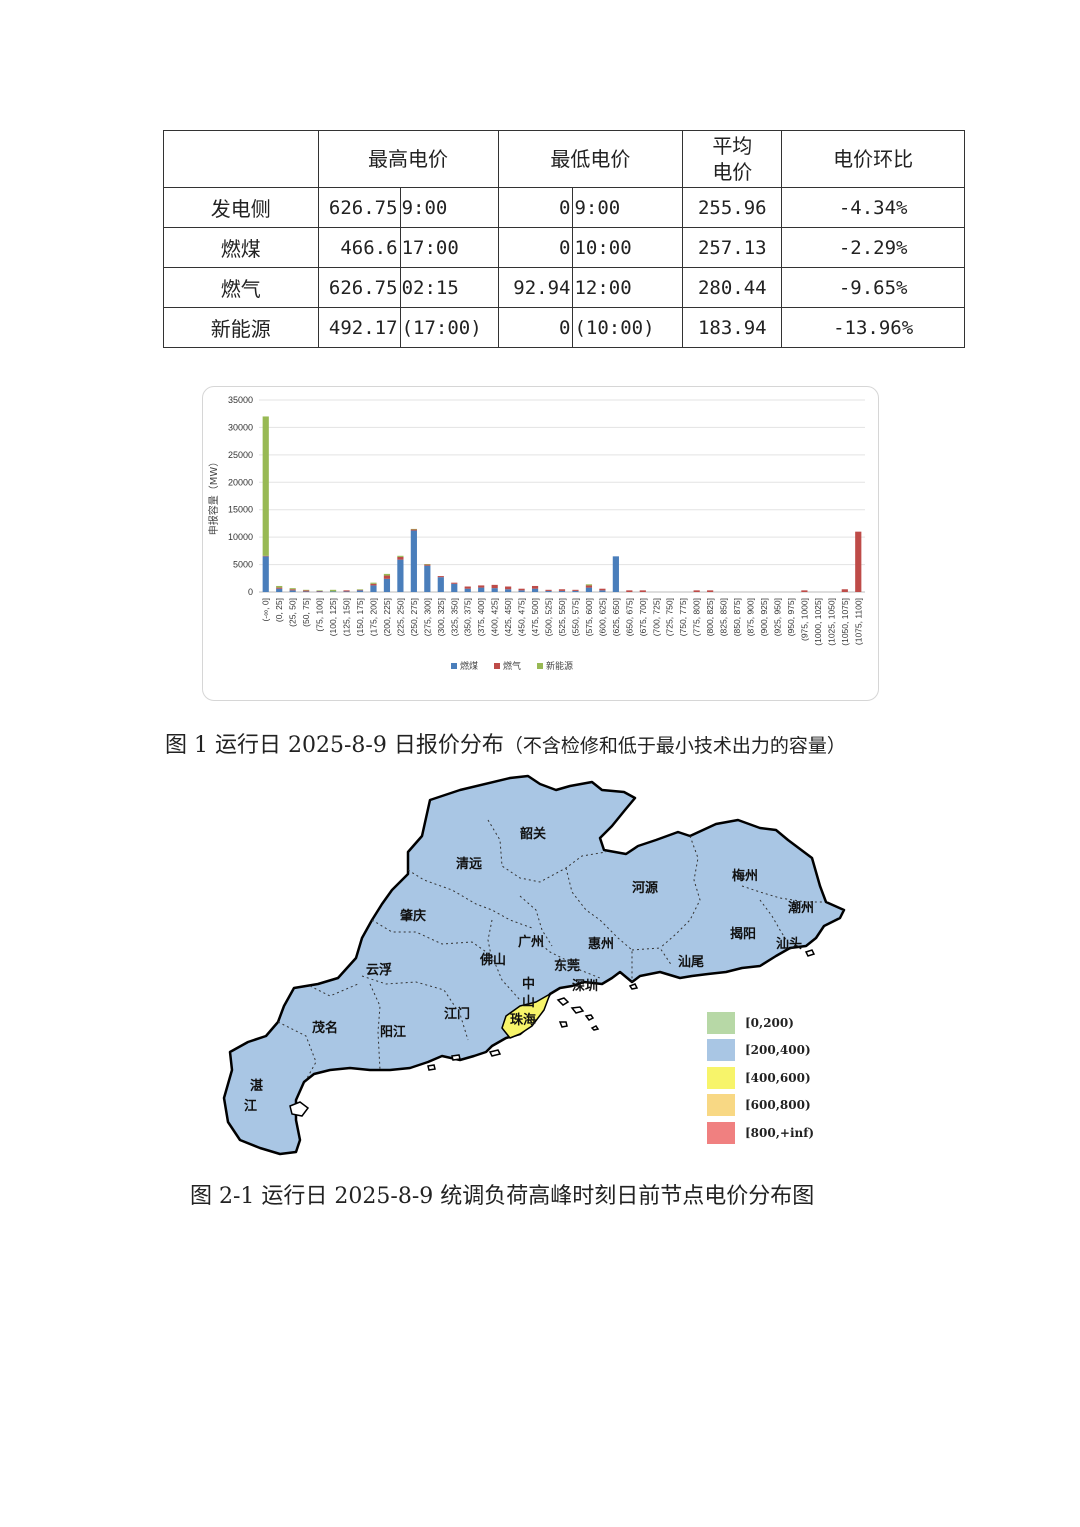  I want to click on x-tick-label: (525, 550], so click(562, 617).